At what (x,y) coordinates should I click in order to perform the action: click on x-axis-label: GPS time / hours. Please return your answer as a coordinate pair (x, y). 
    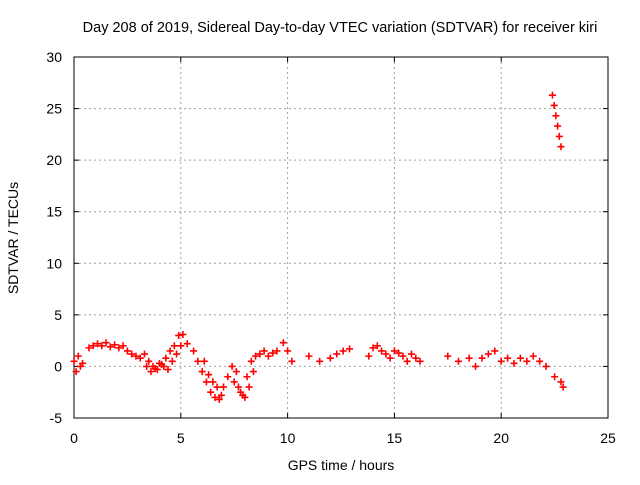
    Looking at the image, I should click on (341, 465).